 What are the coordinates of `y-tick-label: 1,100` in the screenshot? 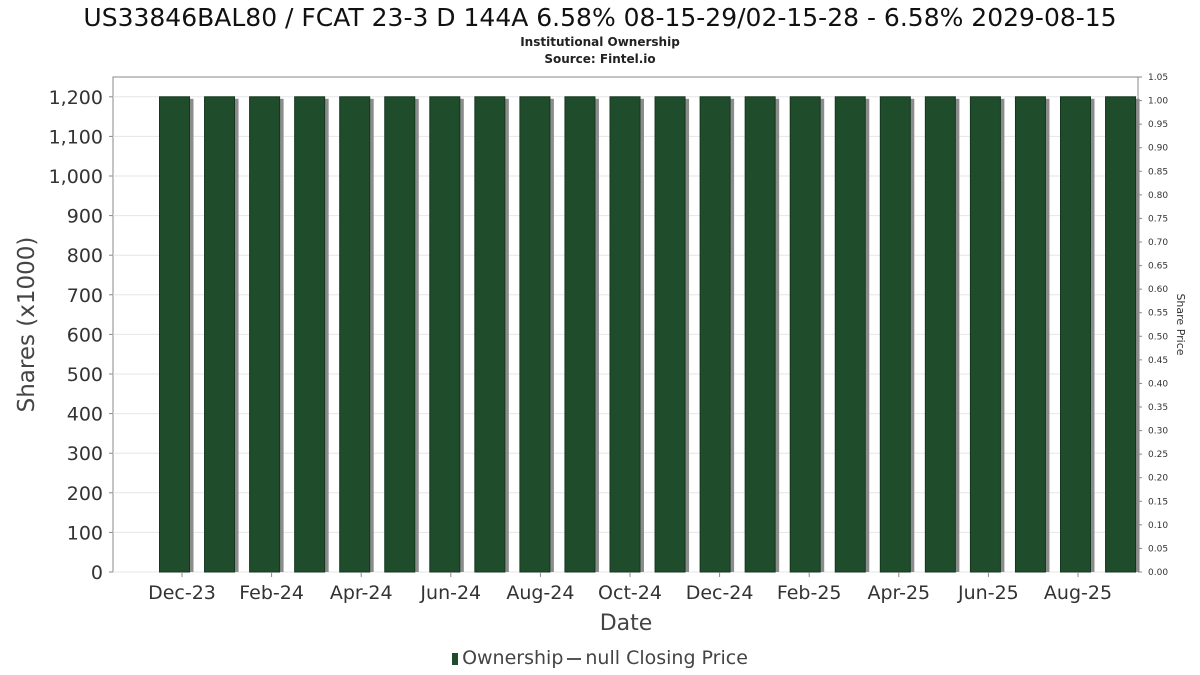 It's located at (76, 137).